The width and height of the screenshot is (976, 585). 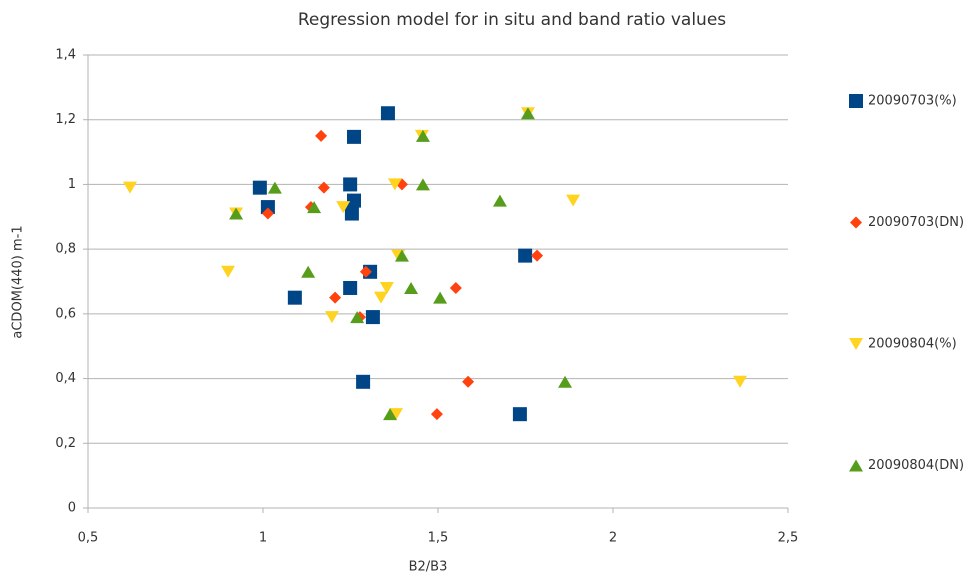 What do you see at coordinates (72, 184) in the screenshot?
I see `y-tick-label: 1` at bounding box center [72, 184].